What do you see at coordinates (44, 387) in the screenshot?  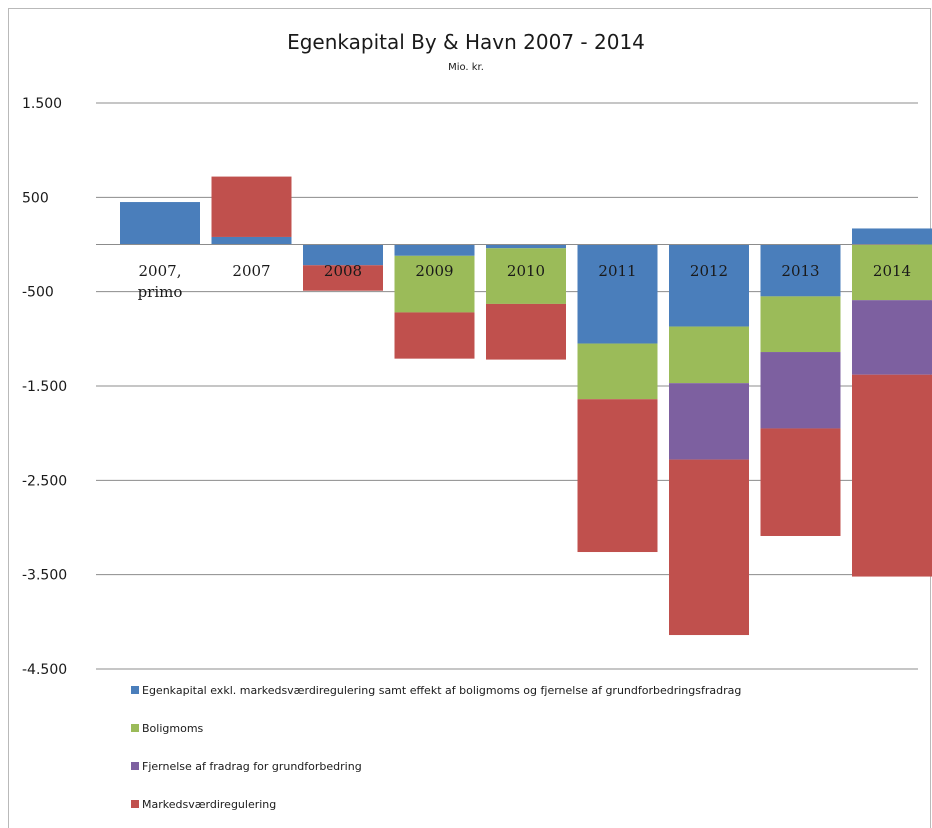 I see `y-tick-label: -1.500` at bounding box center [44, 387].